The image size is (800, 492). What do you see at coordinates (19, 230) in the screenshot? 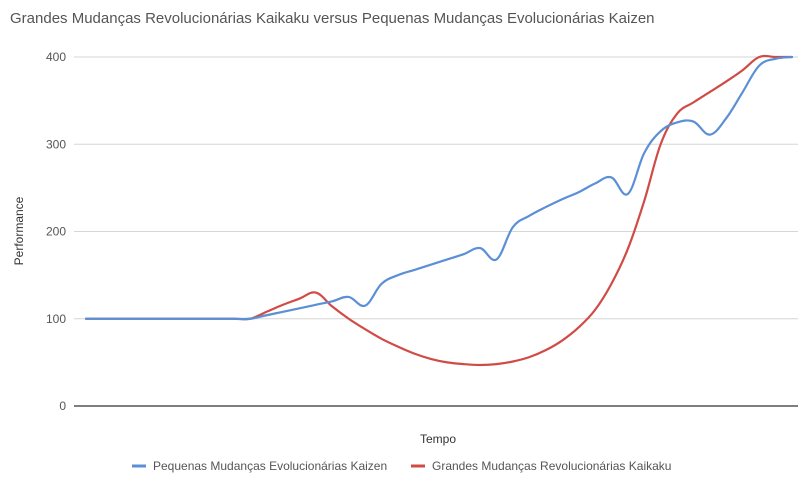
I see `y-axis-label: Performance` at bounding box center [19, 230].